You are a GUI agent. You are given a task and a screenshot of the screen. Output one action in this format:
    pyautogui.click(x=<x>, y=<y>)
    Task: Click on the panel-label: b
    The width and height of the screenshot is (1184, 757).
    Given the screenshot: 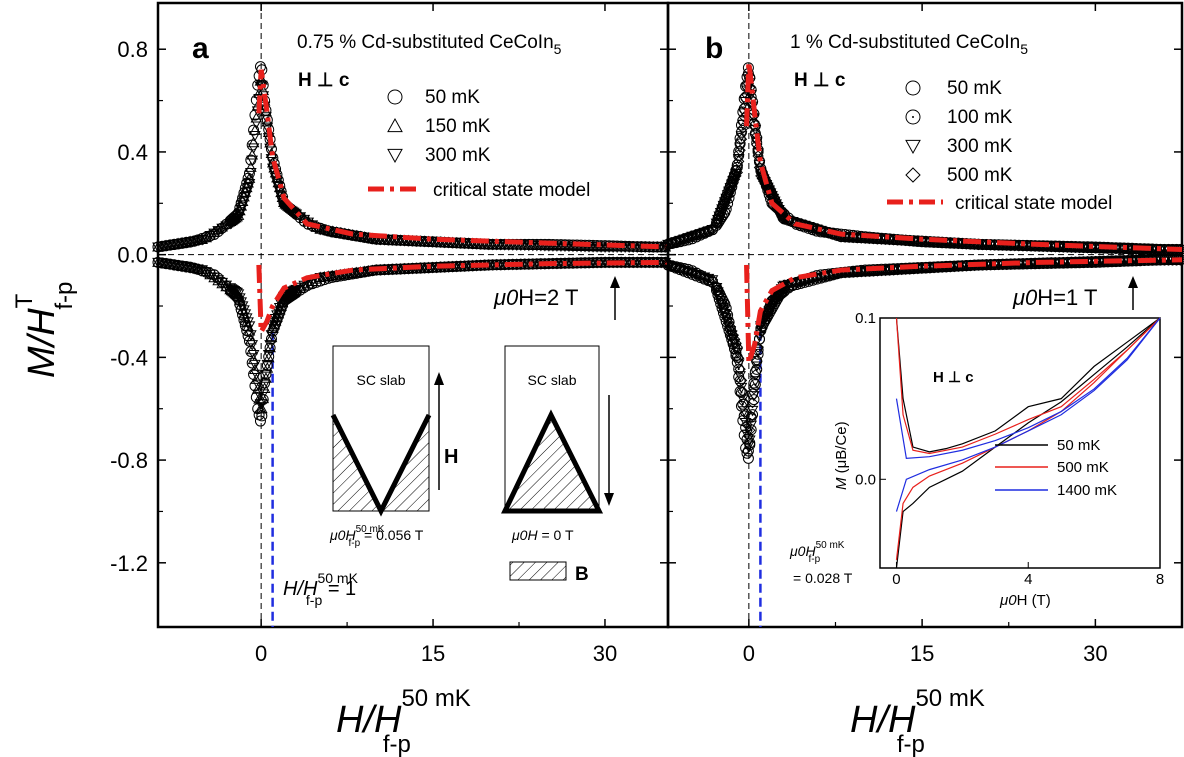 What is the action you would take?
    pyautogui.click(x=714, y=48)
    